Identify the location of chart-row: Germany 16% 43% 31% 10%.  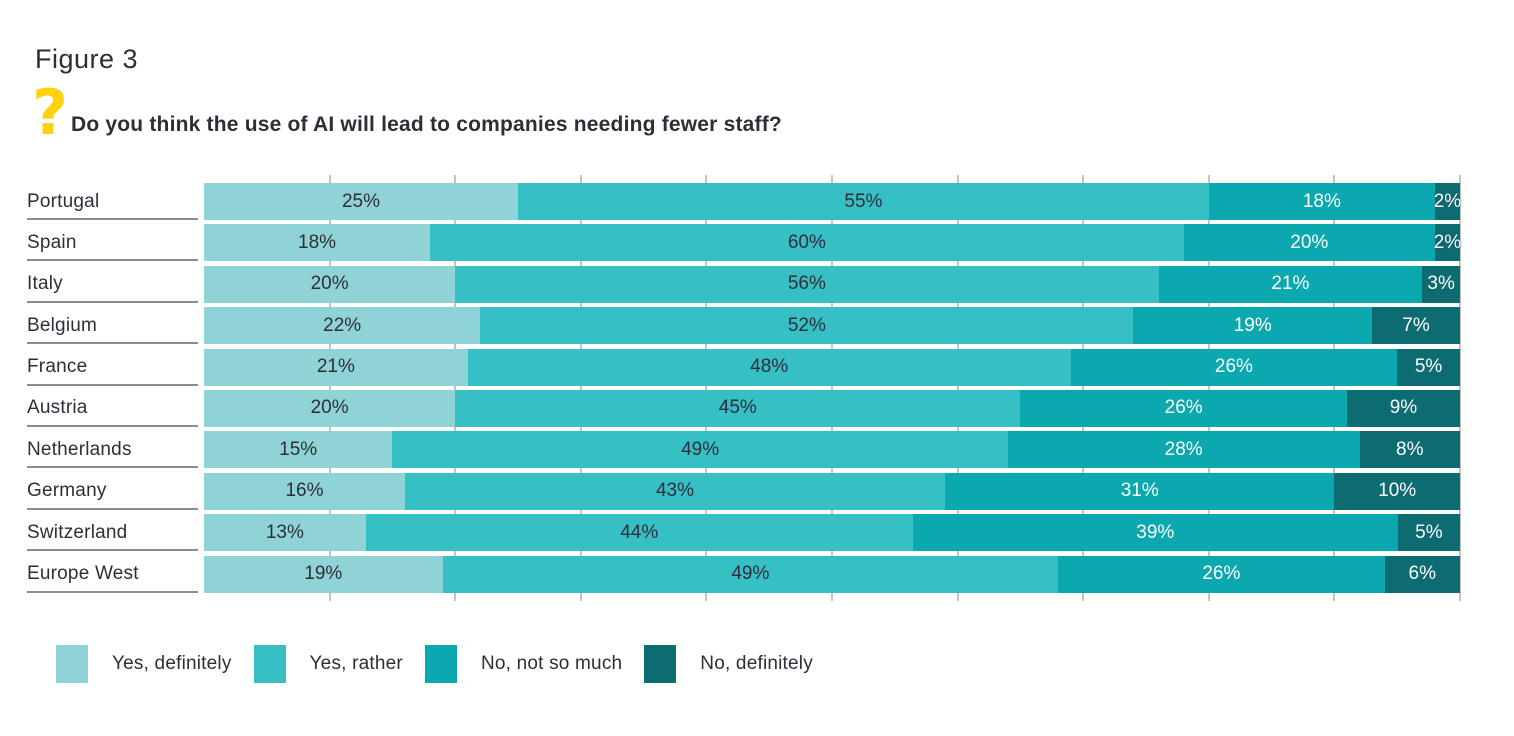
(757, 491).